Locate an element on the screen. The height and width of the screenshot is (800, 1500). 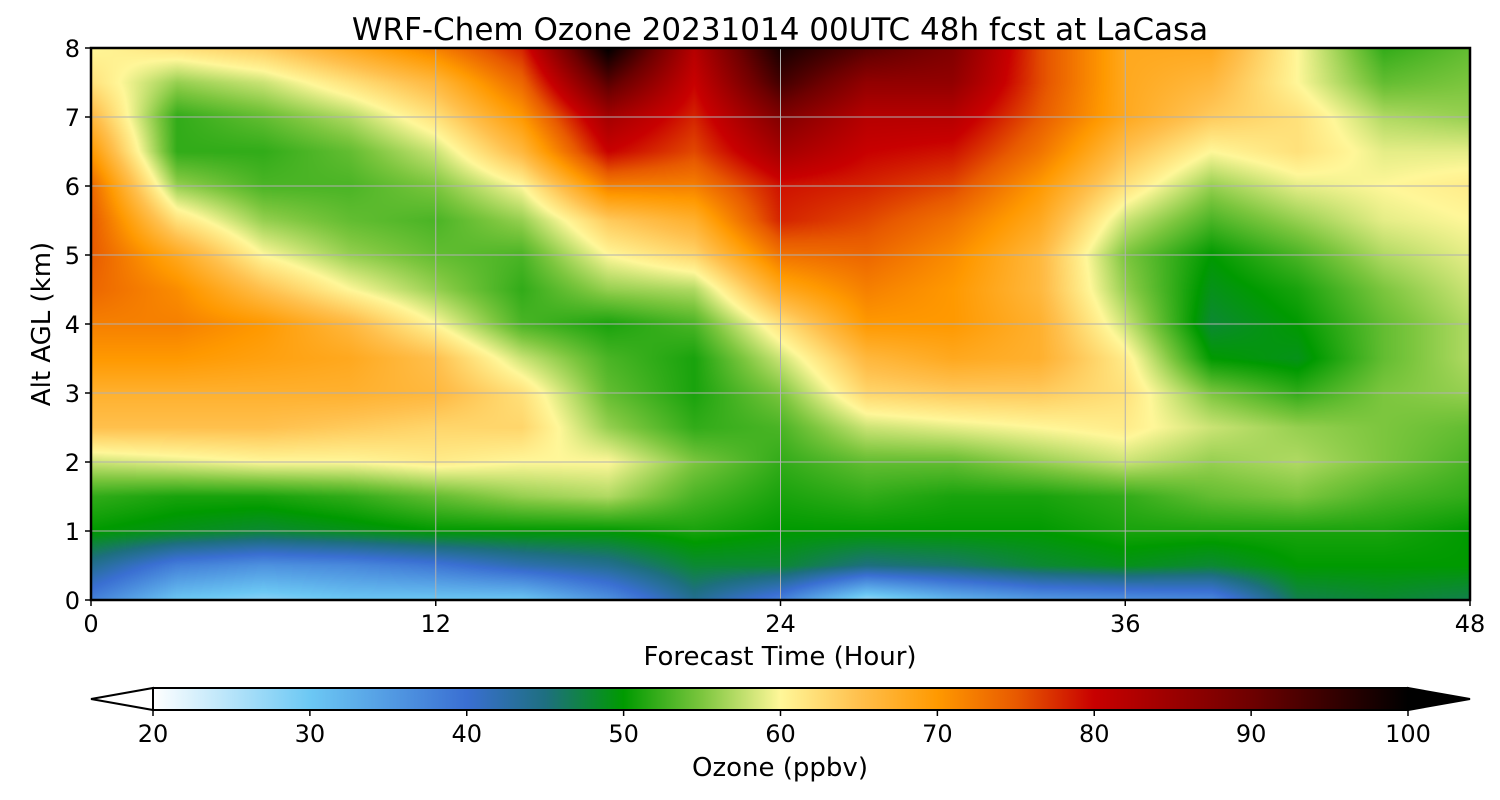
y-tick-label: 5 is located at coordinates (72, 256).